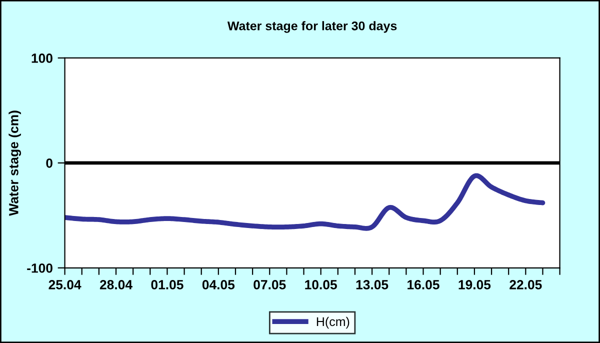 The width and height of the screenshot is (600, 343). I want to click on x-tick-label: 13.05, so click(372, 285).